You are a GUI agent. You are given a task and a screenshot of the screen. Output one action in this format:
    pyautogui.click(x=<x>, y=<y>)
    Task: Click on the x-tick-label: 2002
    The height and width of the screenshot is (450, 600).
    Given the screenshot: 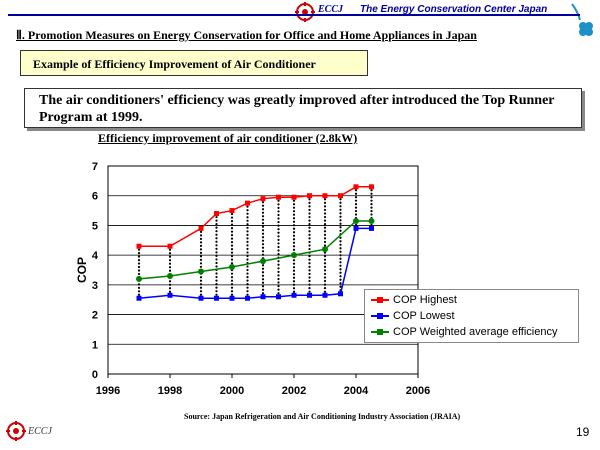 What is the action you would take?
    pyautogui.click(x=294, y=391)
    